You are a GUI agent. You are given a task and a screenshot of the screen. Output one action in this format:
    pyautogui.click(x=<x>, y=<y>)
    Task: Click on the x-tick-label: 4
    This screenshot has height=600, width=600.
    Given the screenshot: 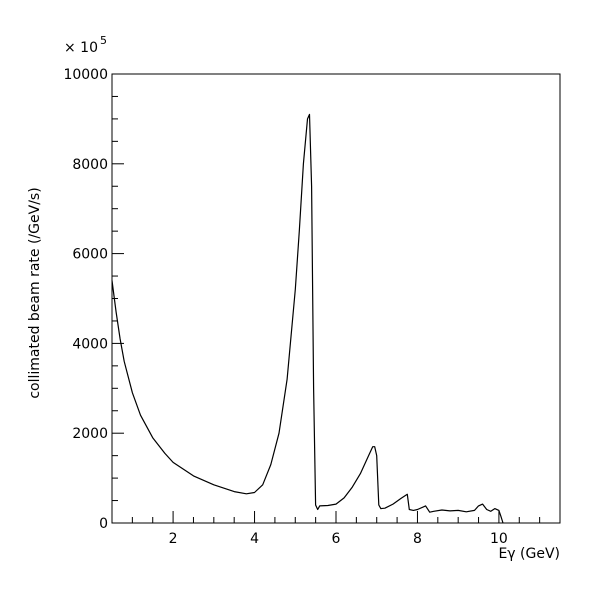 What is the action you would take?
    pyautogui.click(x=254, y=539)
    